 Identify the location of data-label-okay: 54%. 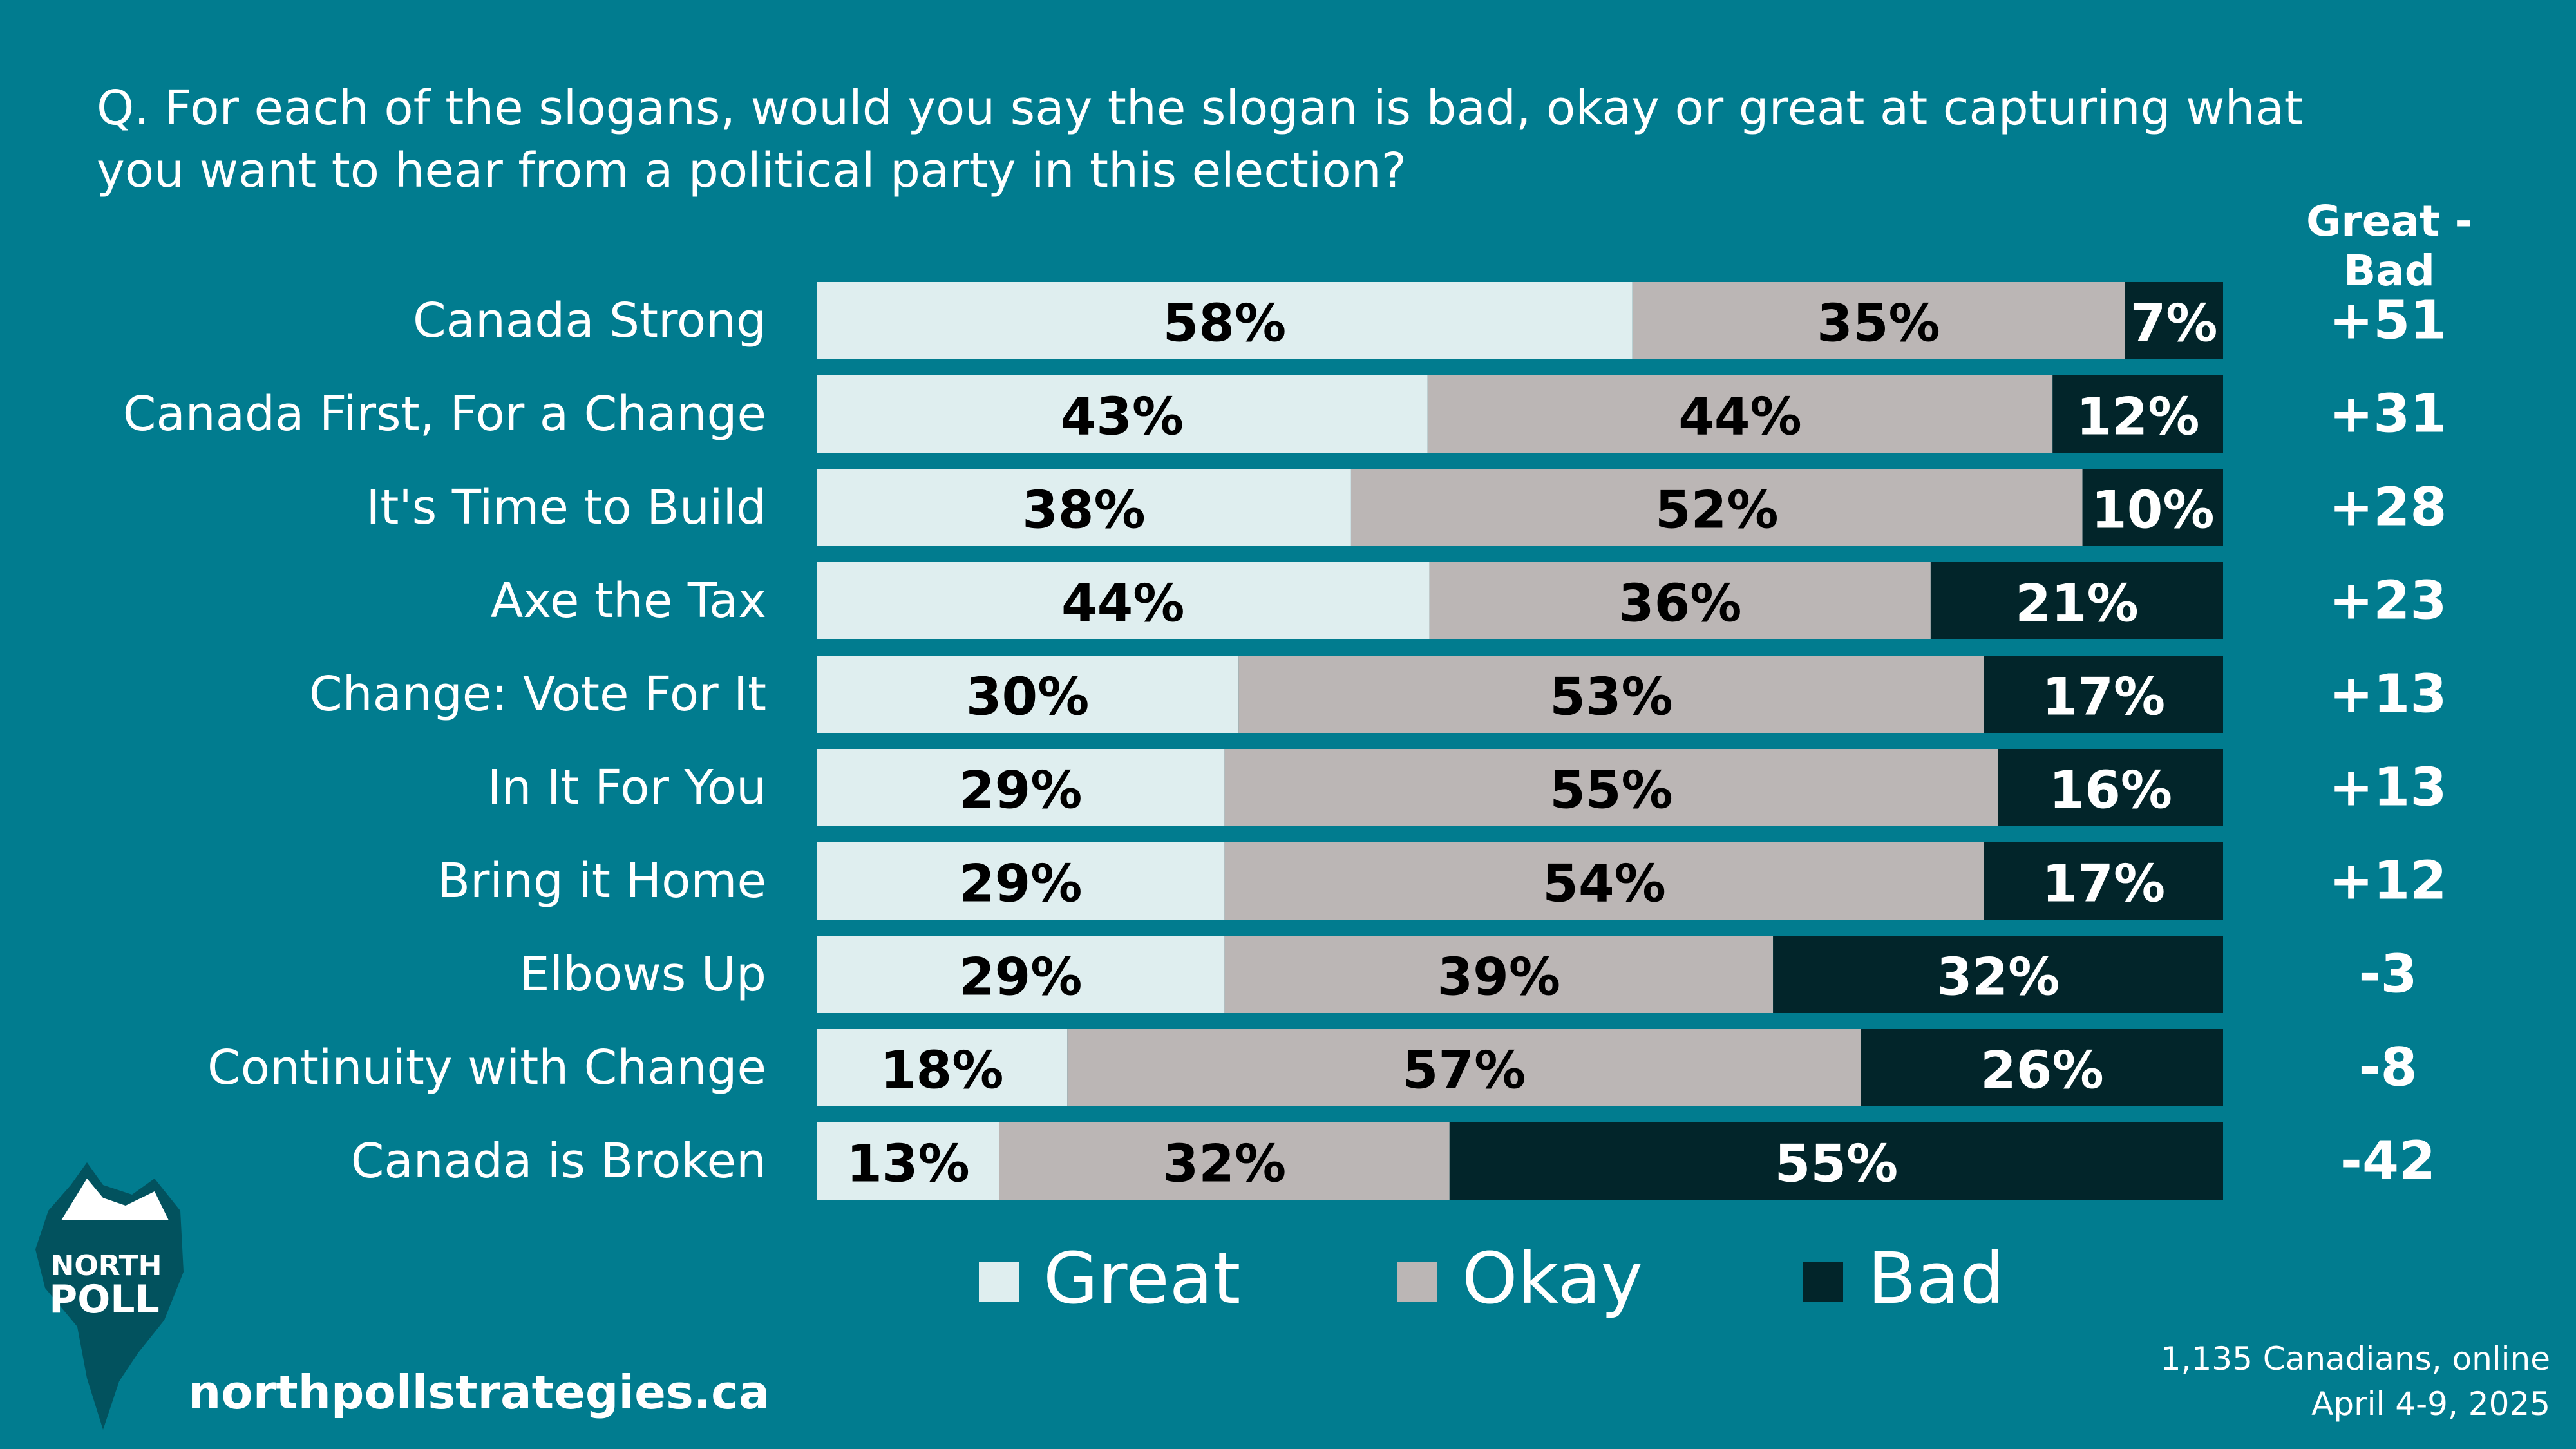
(1603, 884).